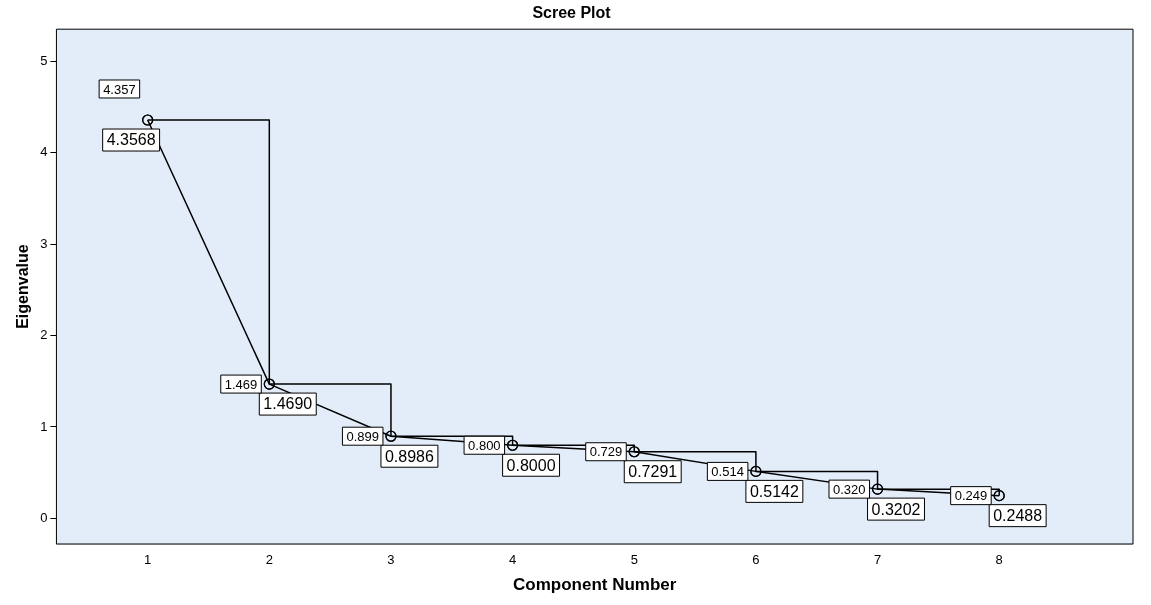 Image resolution: width=1151 pixels, height=605 pixels. What do you see at coordinates (756, 560) in the screenshot?
I see `x-tick-label: 6` at bounding box center [756, 560].